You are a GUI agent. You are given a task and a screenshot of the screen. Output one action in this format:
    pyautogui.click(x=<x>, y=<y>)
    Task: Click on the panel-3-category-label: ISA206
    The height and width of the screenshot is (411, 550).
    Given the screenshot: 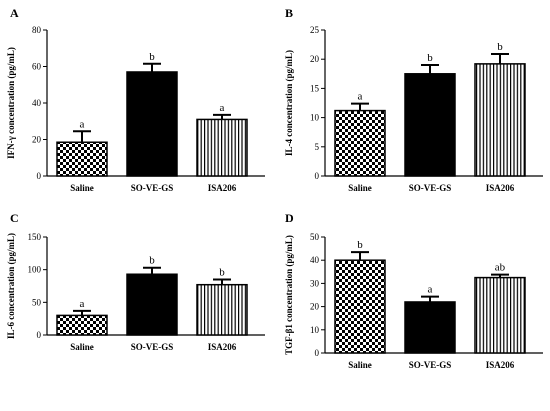 What is the action you would take?
    pyautogui.click(x=222, y=347)
    